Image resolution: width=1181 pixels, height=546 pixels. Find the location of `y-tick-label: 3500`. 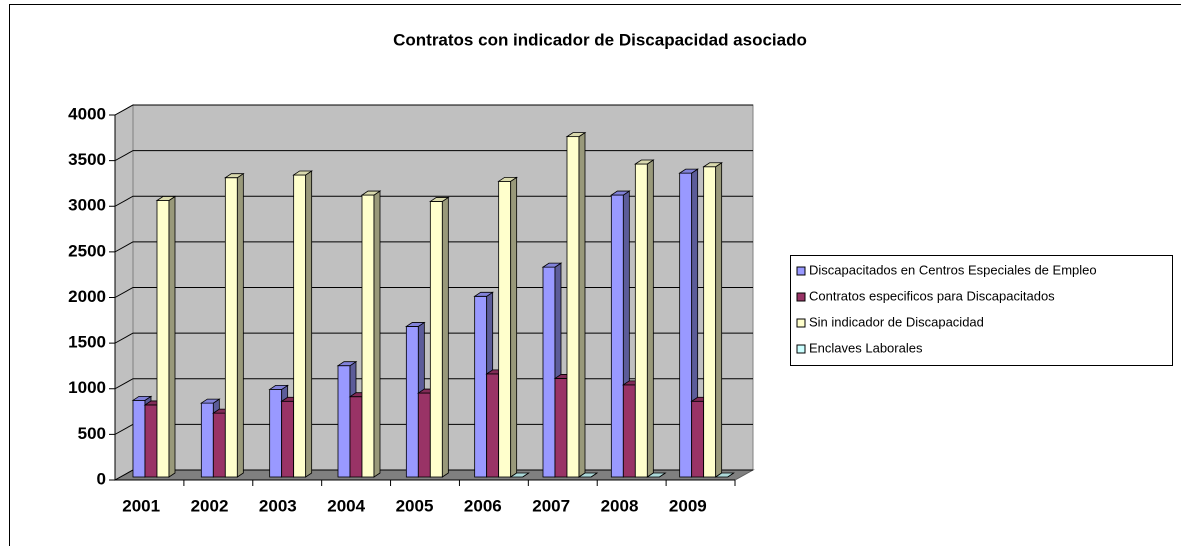

y-tick-label: 3500 is located at coordinates (87, 159).